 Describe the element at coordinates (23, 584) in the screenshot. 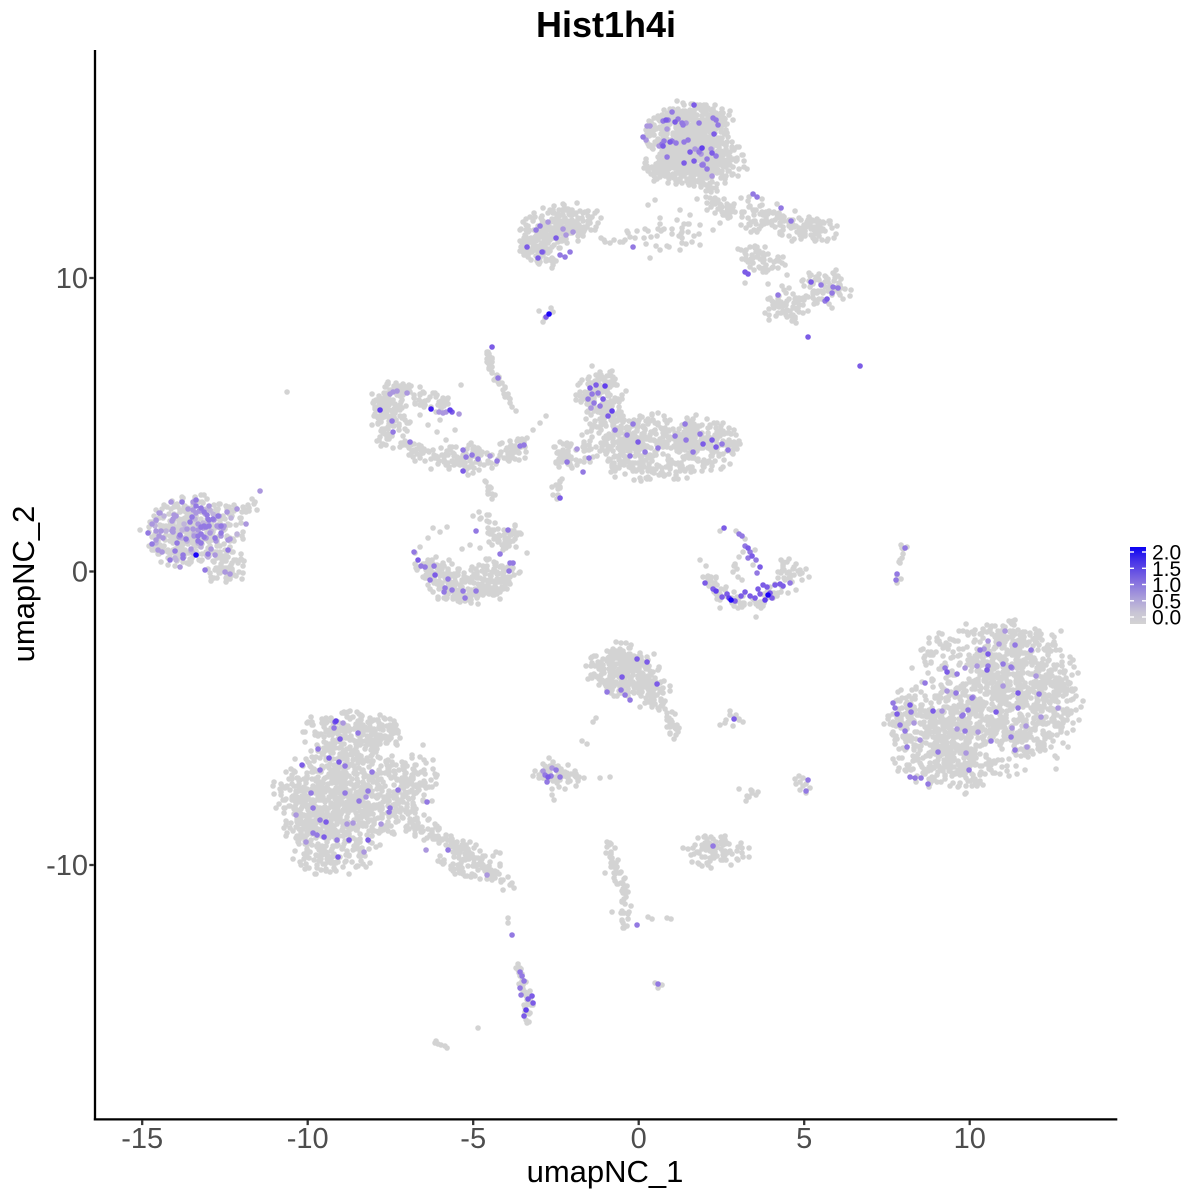

I see `svg-text: umapNC_2` at that location.